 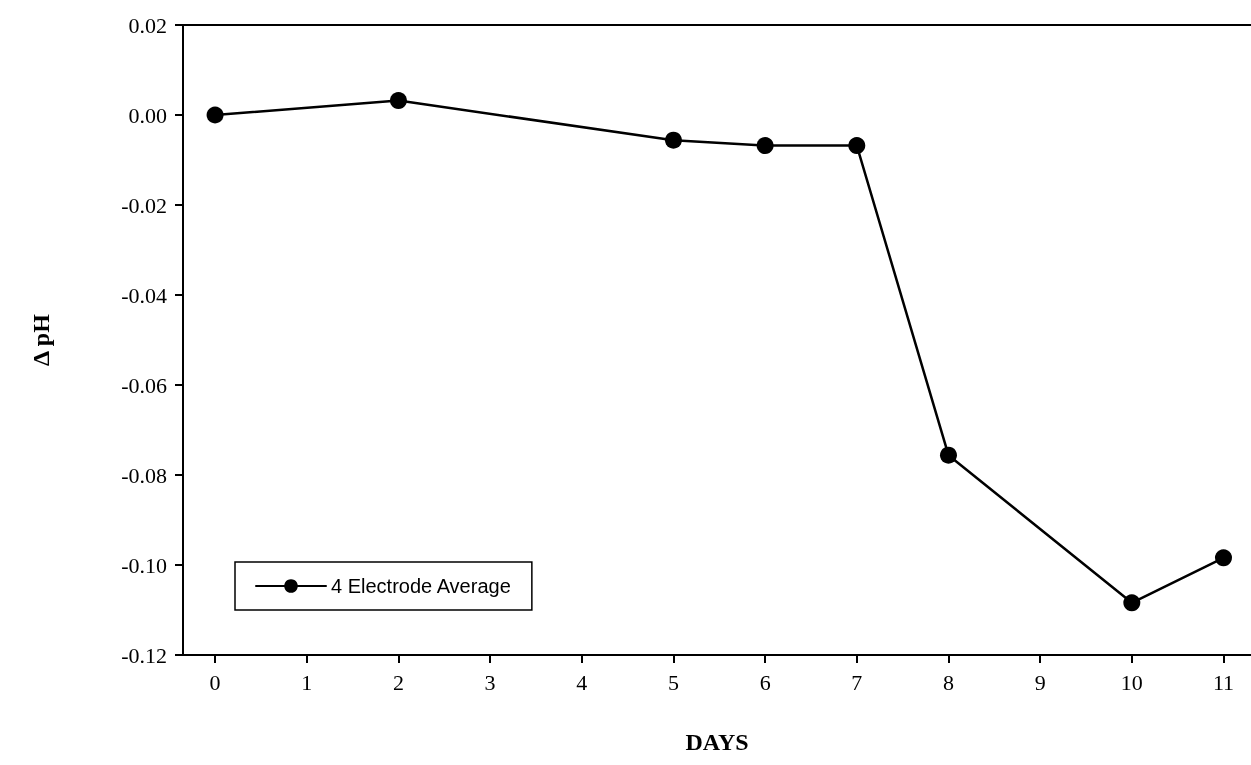 I want to click on x-tick-label: 8, so click(x=948, y=682).